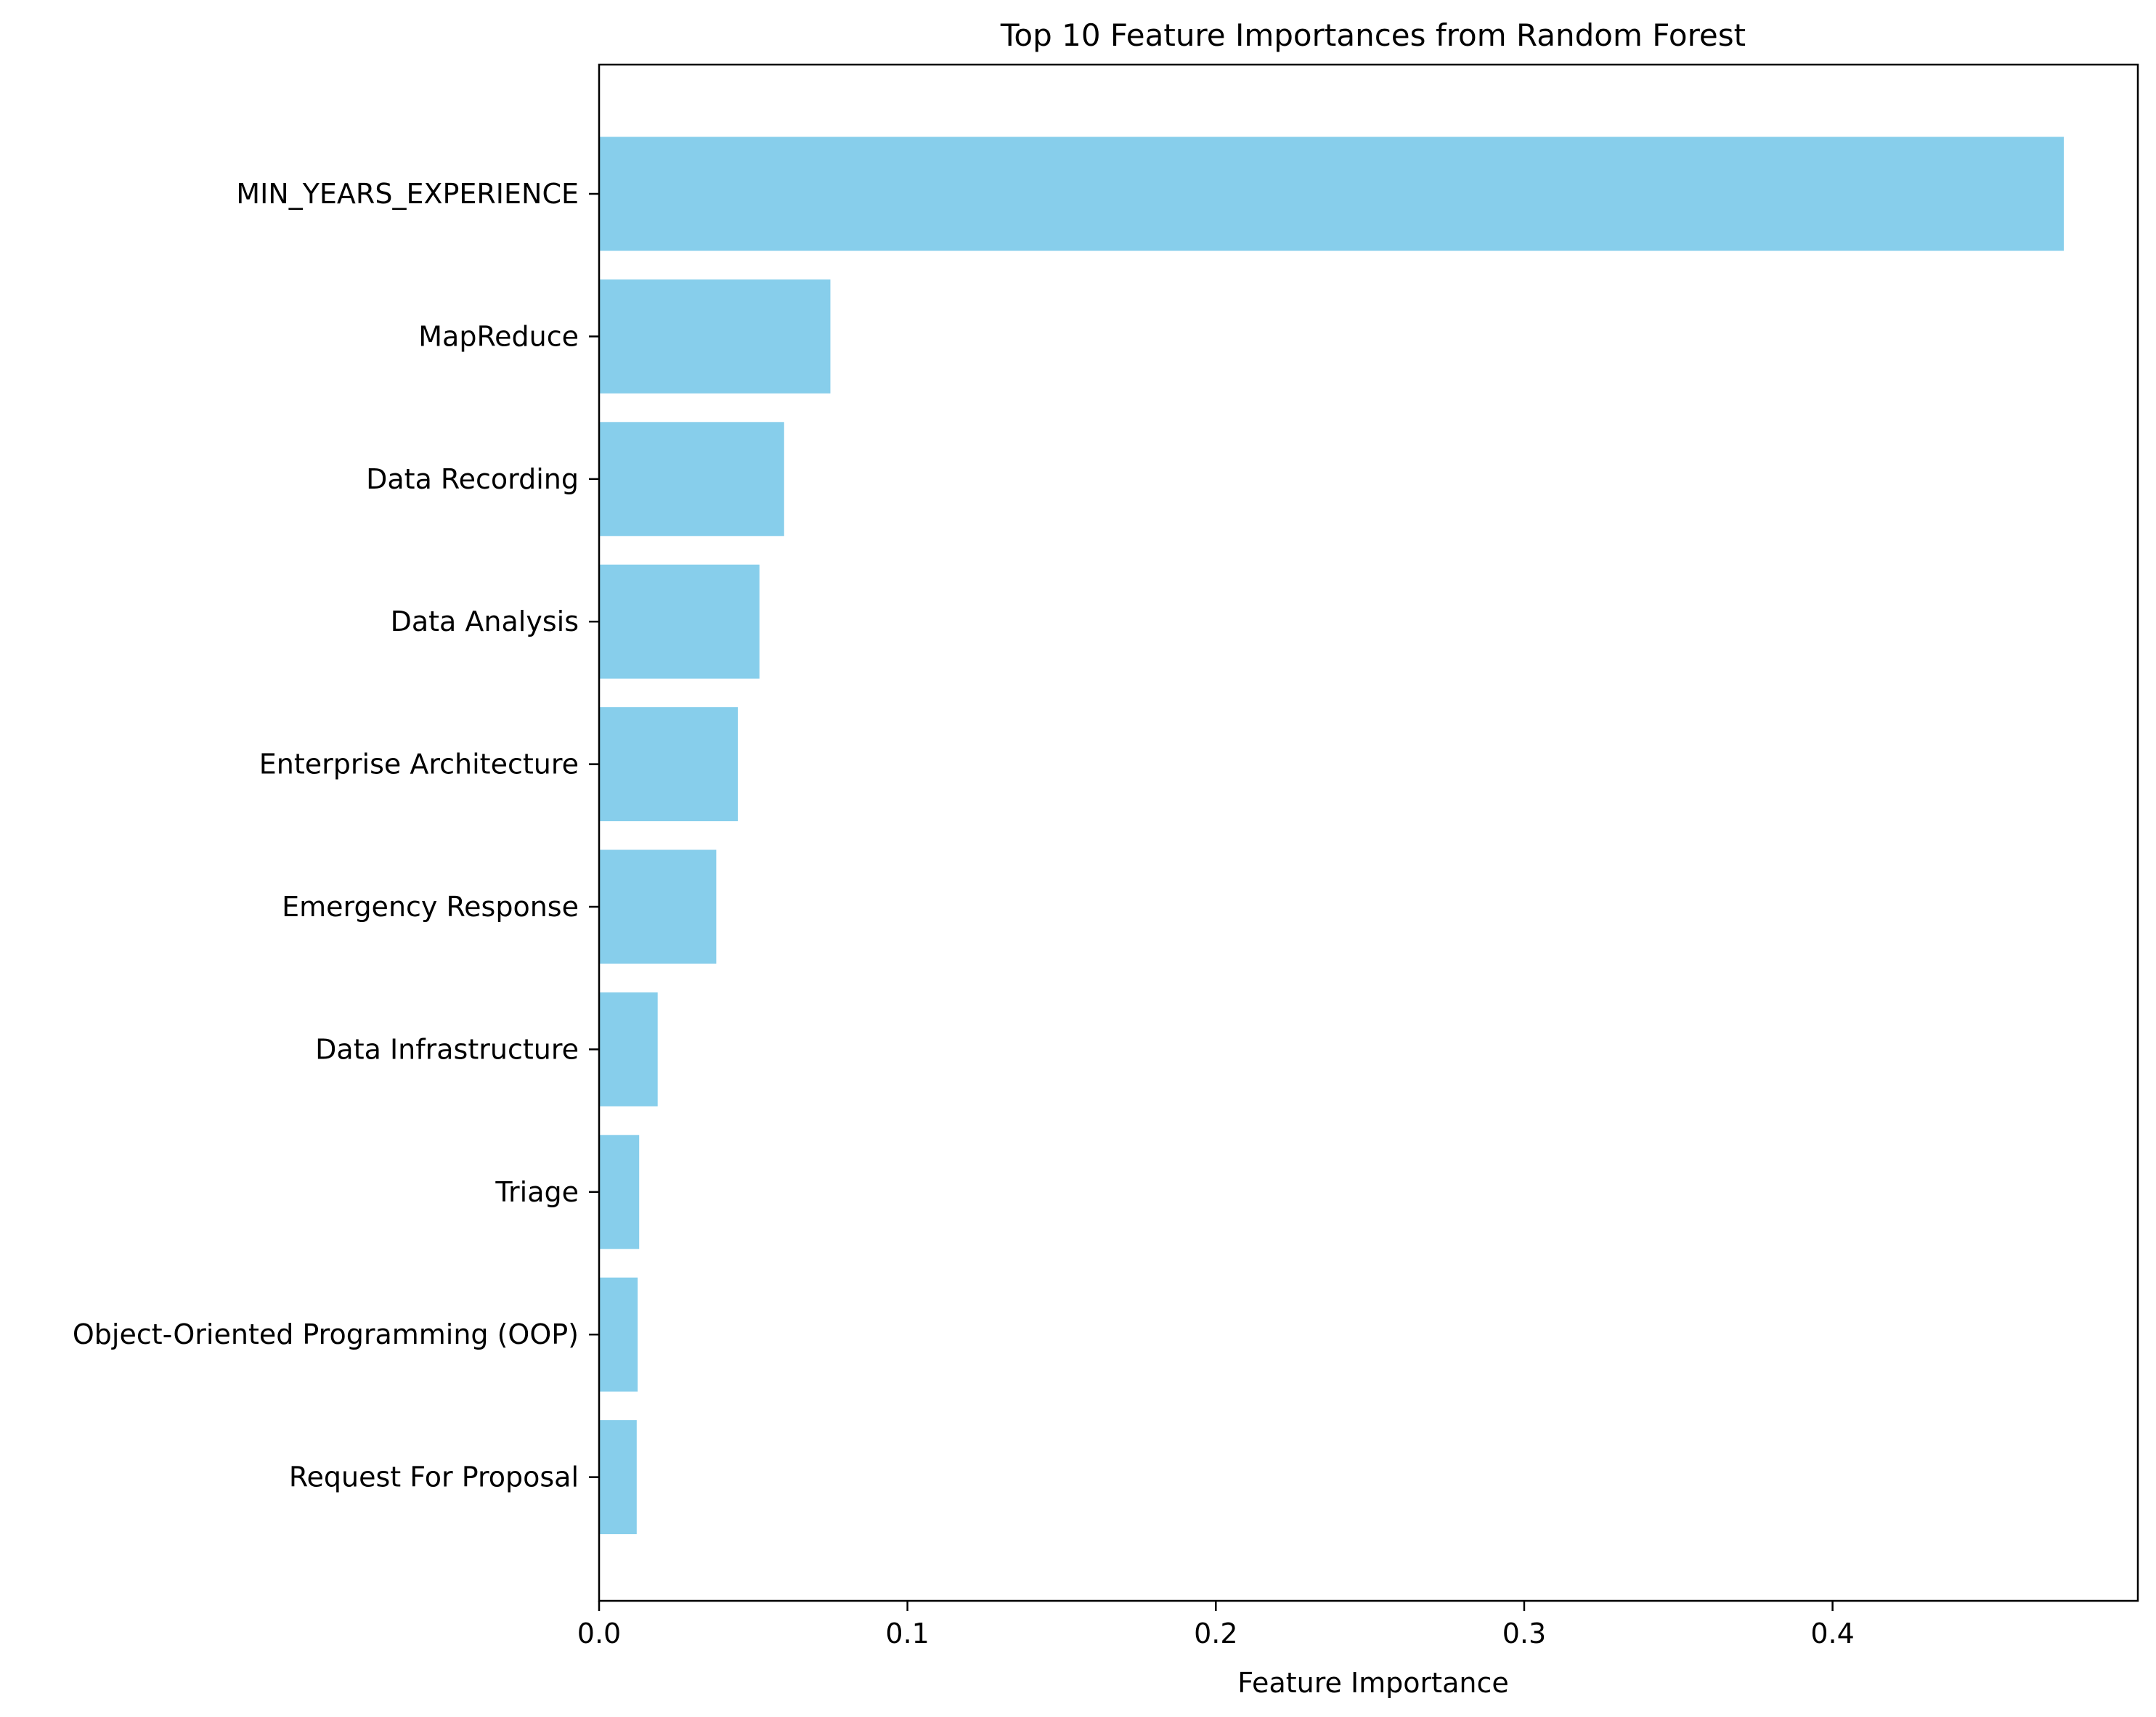 Image resolution: width=2156 pixels, height=1717 pixels. What do you see at coordinates (419, 764) in the screenshot?
I see `y-tick-label: Enterprise Architecture` at bounding box center [419, 764].